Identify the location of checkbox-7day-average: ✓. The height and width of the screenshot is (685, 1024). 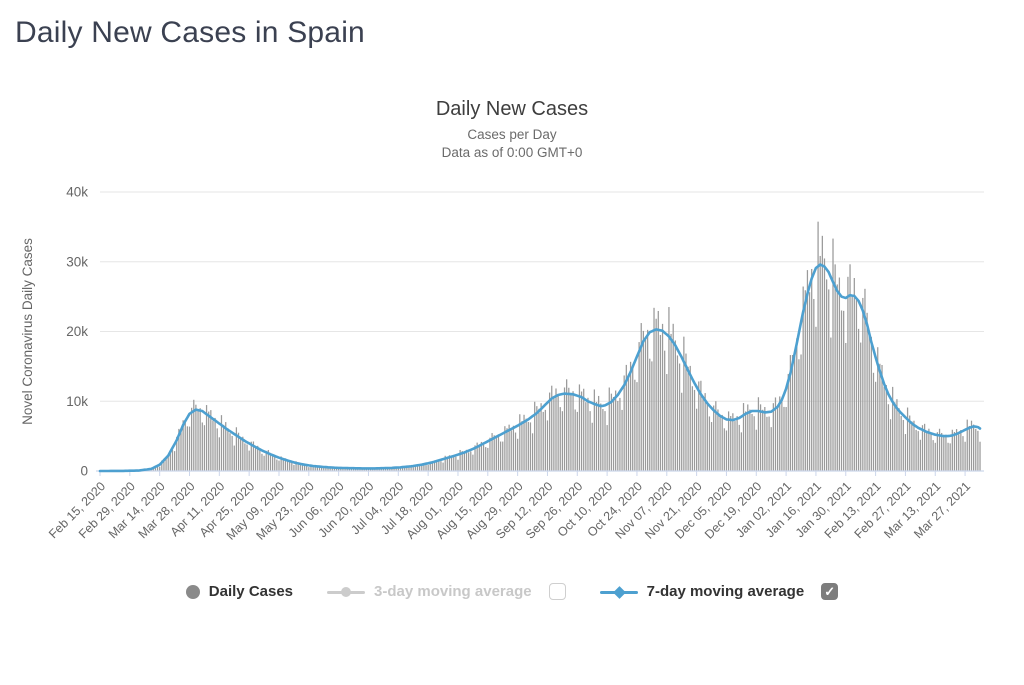
(829, 591).